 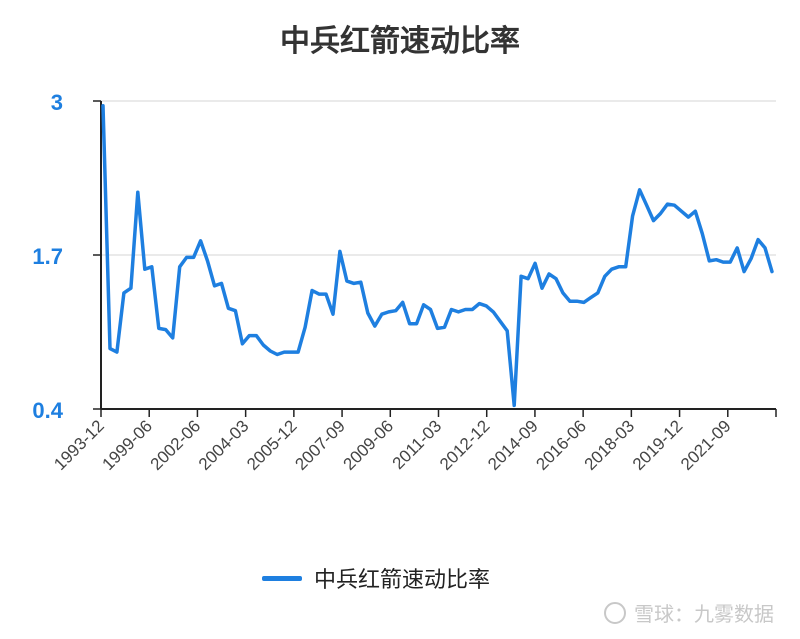 What do you see at coordinates (47, 410) in the screenshot?
I see `y-tick-label: 0.4` at bounding box center [47, 410].